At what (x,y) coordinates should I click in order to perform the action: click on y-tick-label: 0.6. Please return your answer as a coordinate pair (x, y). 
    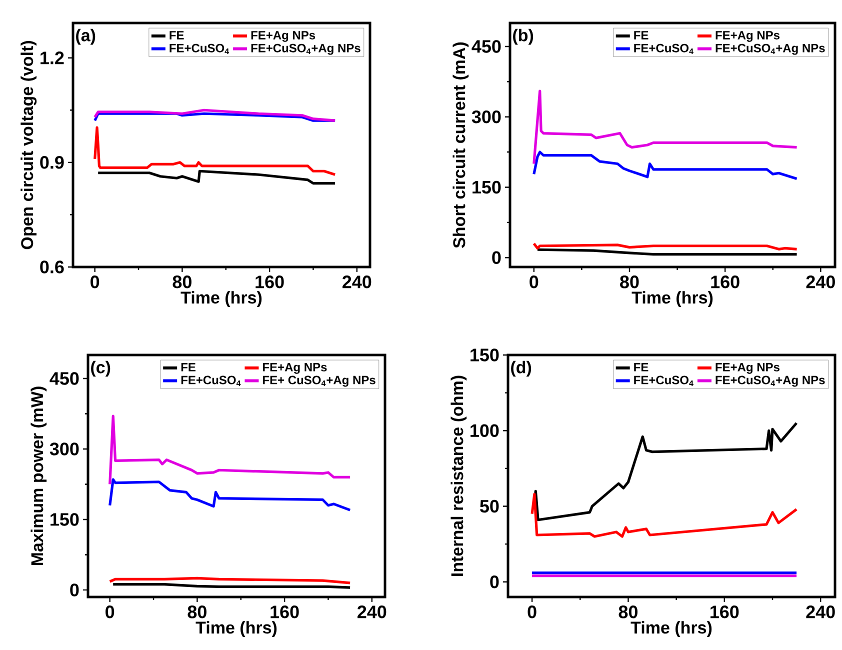
    Looking at the image, I should click on (52, 267).